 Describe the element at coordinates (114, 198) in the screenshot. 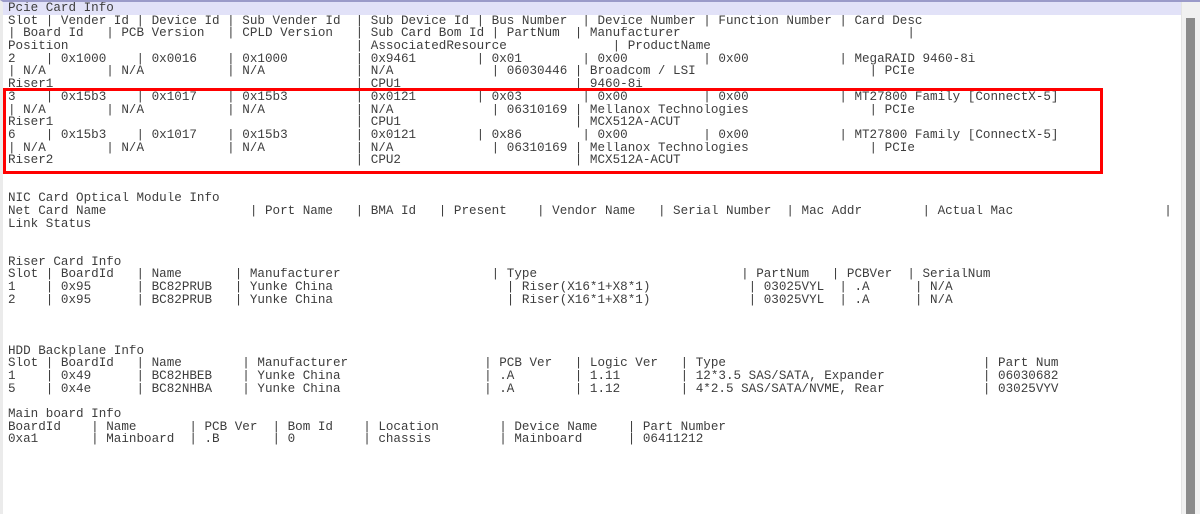

I see `terminal-line: NIC Card Optical Module Info` at that location.